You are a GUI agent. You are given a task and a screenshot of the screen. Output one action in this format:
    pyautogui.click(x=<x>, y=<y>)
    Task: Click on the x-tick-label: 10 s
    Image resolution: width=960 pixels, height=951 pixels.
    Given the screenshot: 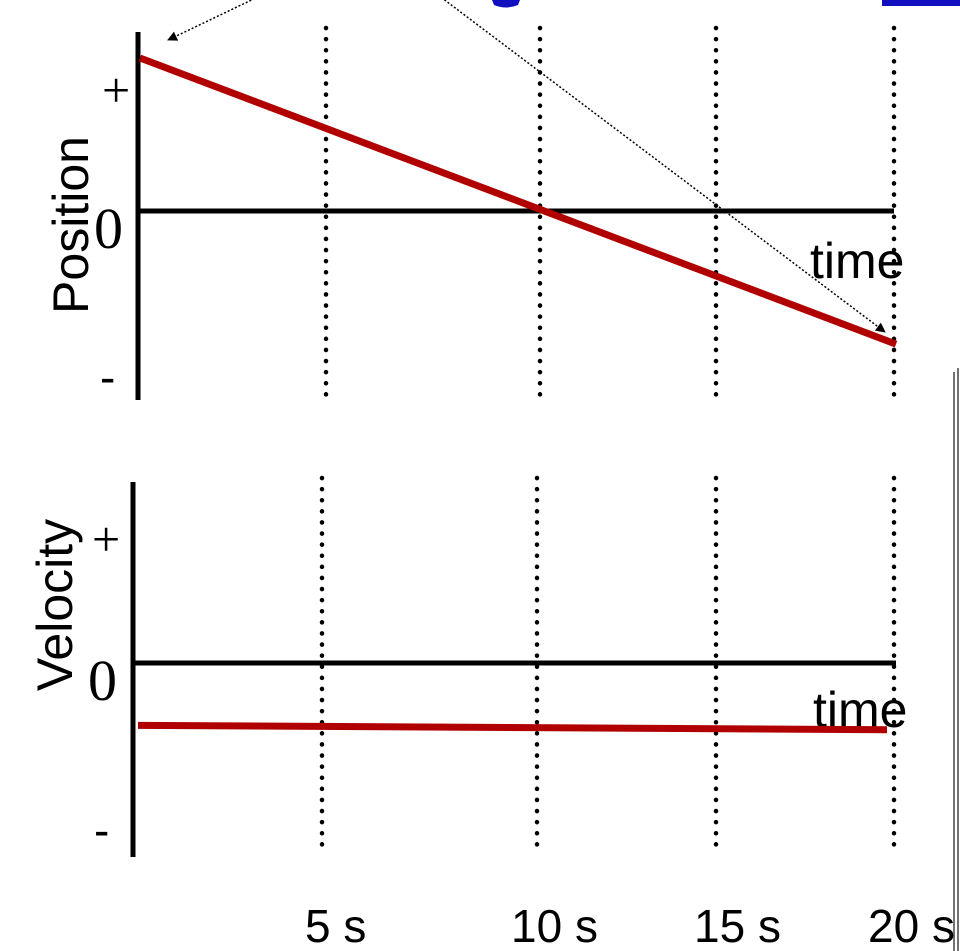 What is the action you would take?
    pyautogui.click(x=554, y=925)
    